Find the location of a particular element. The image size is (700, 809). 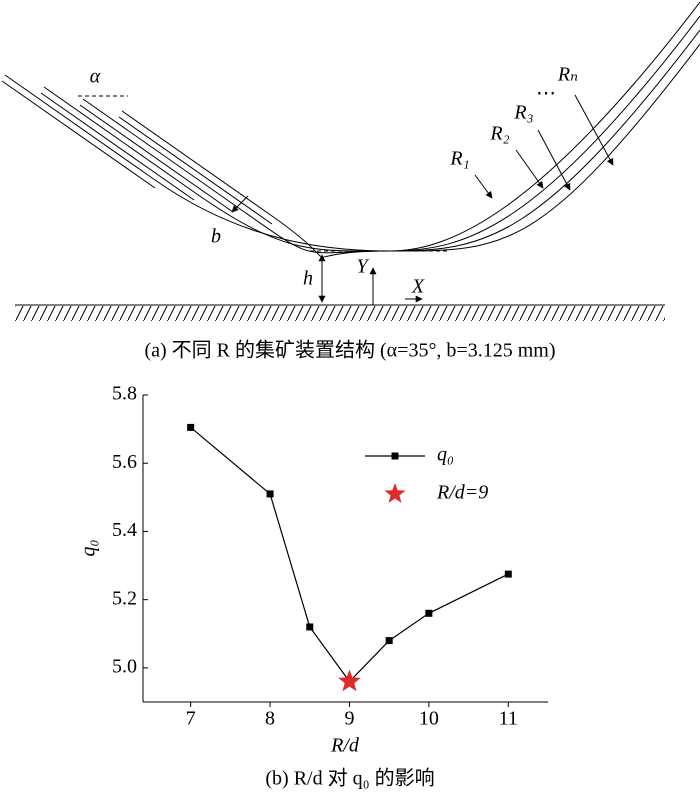

r3-arrow is located at coordinates (554, 160).